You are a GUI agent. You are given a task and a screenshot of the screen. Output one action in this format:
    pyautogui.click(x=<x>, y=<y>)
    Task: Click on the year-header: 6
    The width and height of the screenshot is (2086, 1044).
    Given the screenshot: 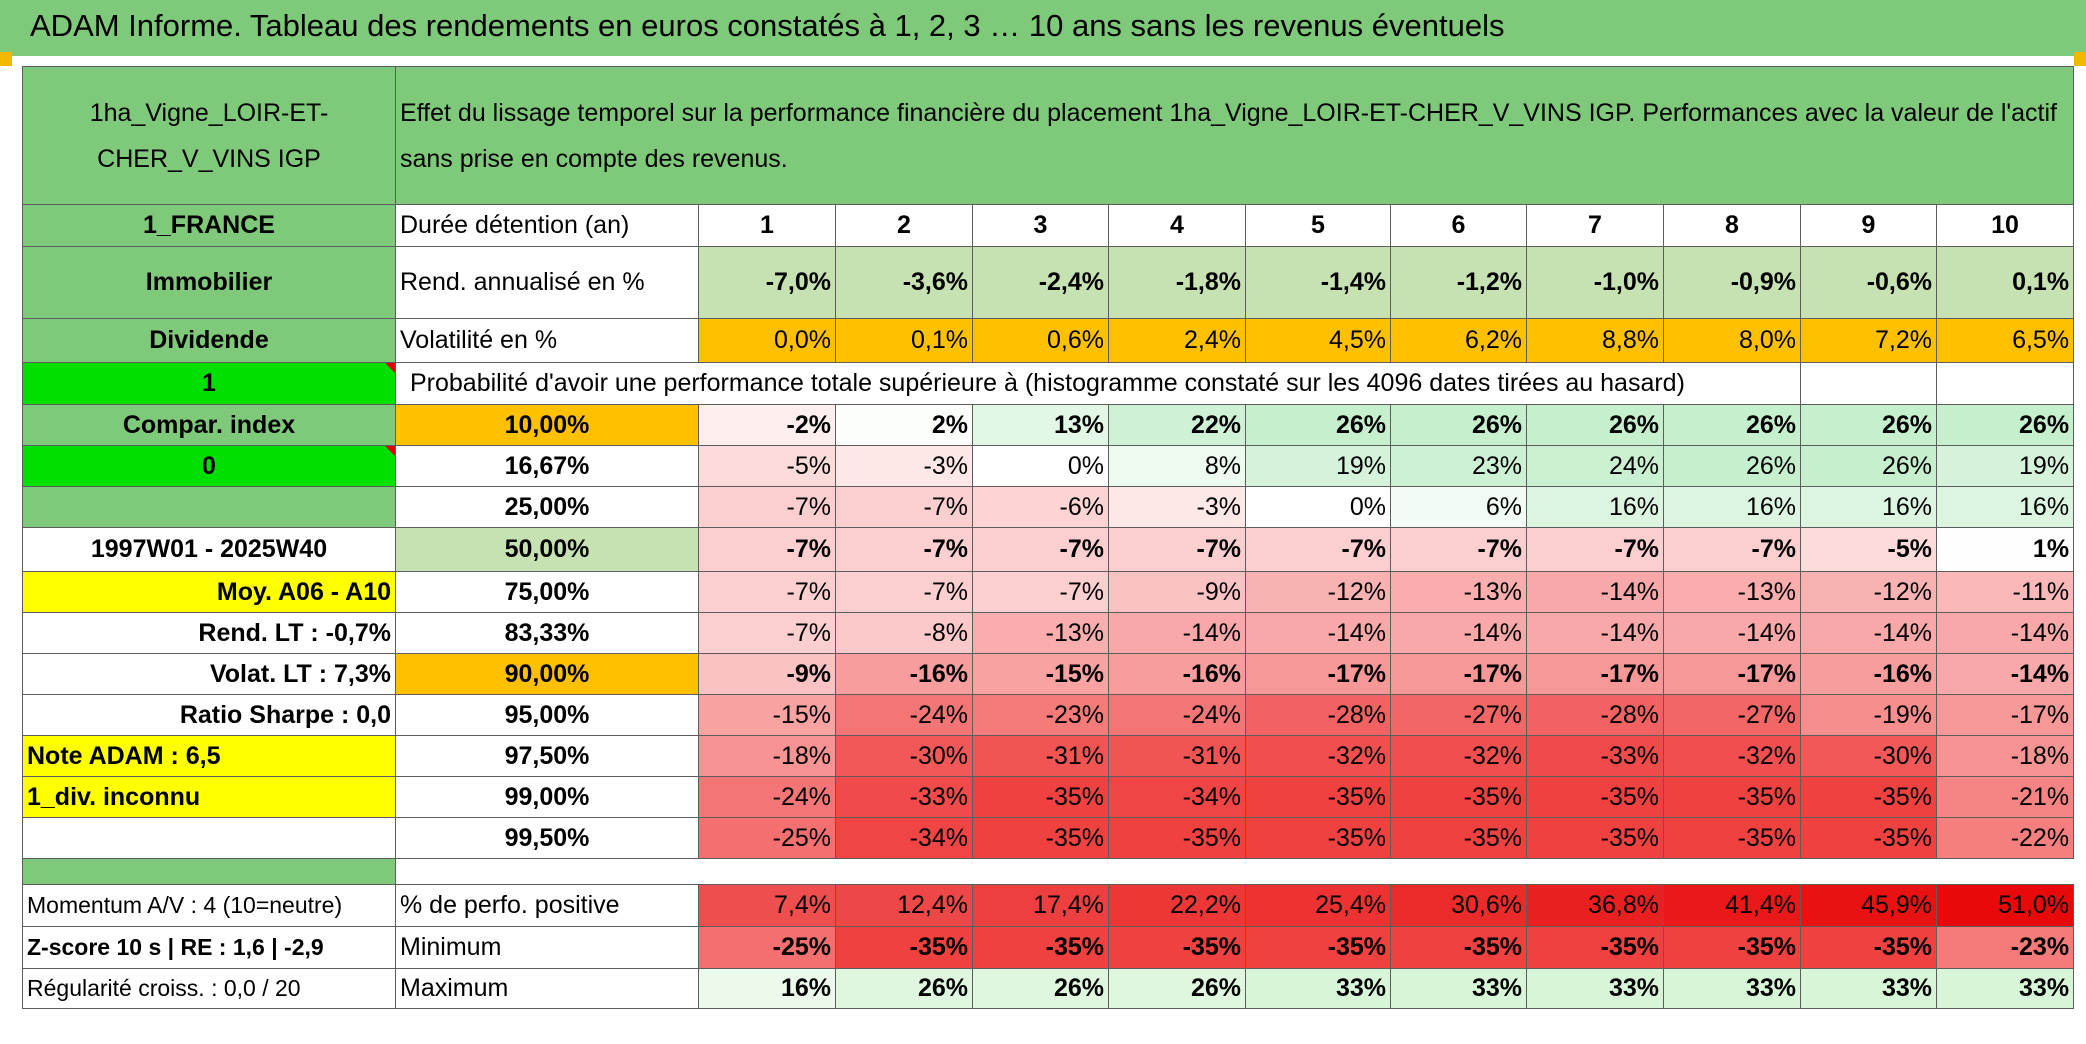 What is the action you would take?
    pyautogui.click(x=1458, y=225)
    